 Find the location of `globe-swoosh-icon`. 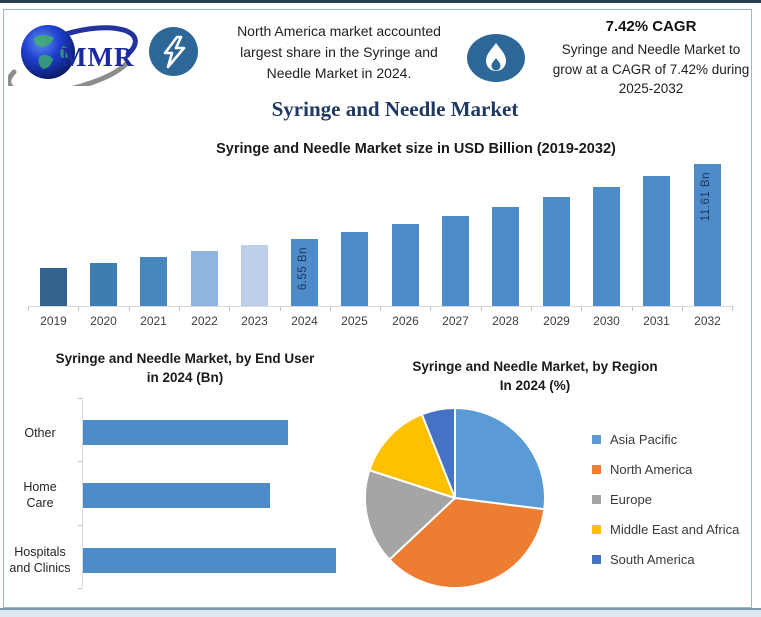

globe-swoosh-icon is located at coordinates (73, 55).